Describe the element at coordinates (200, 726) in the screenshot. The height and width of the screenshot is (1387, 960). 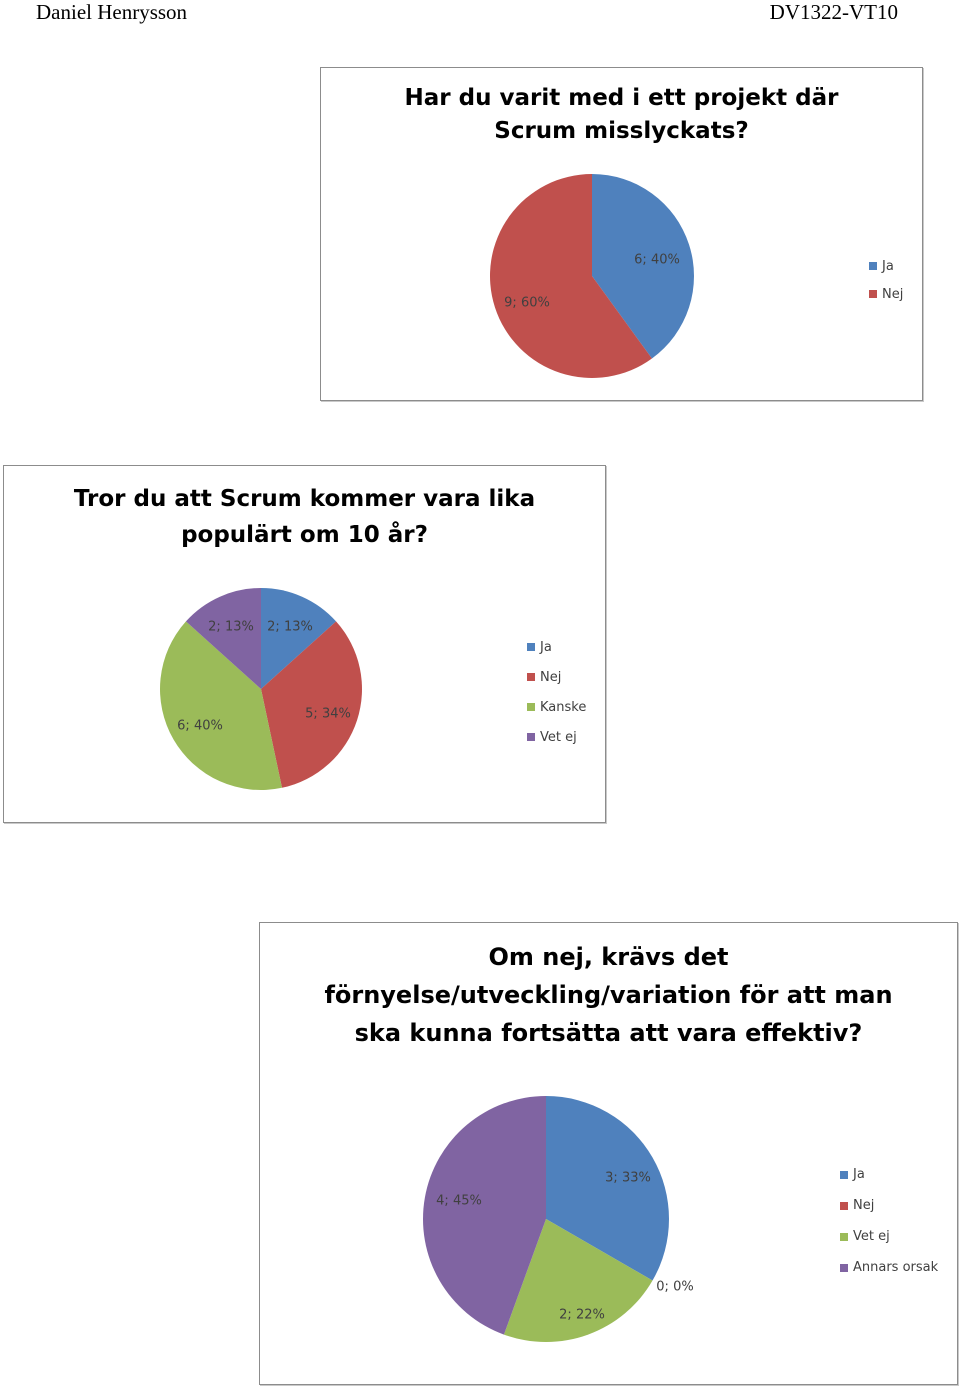
I see `data-label-kanske: 6; 40%` at that location.